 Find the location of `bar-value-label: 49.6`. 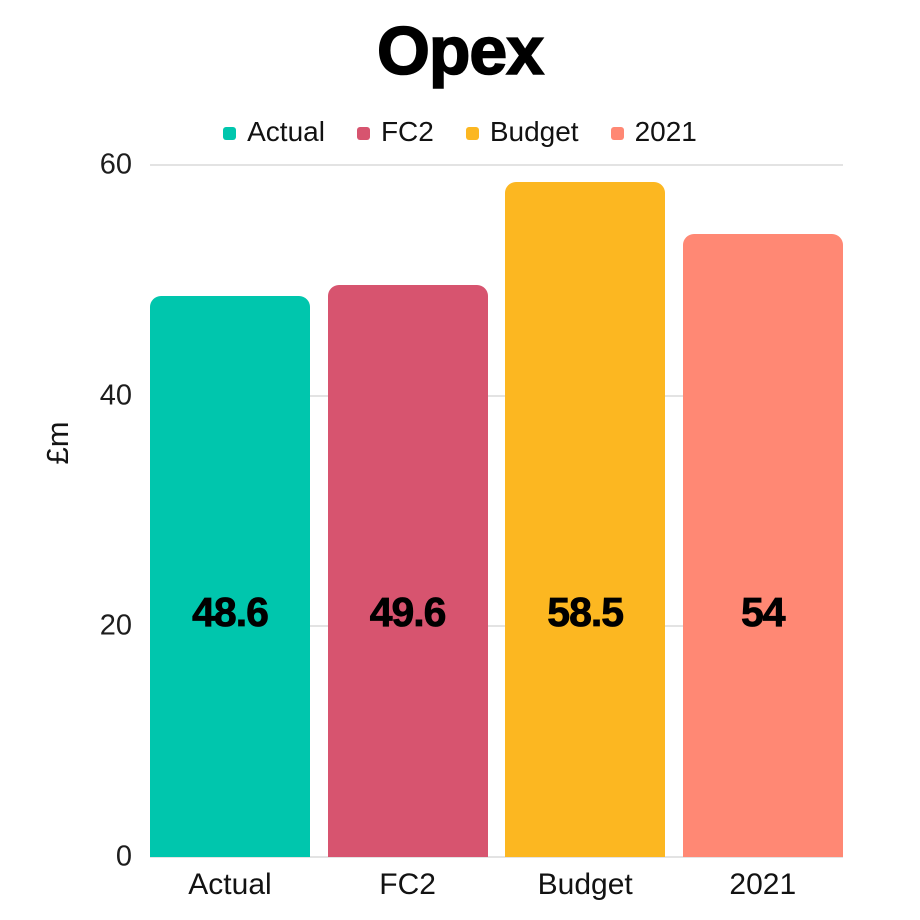

bar-value-label: 49.6 is located at coordinates (408, 612).